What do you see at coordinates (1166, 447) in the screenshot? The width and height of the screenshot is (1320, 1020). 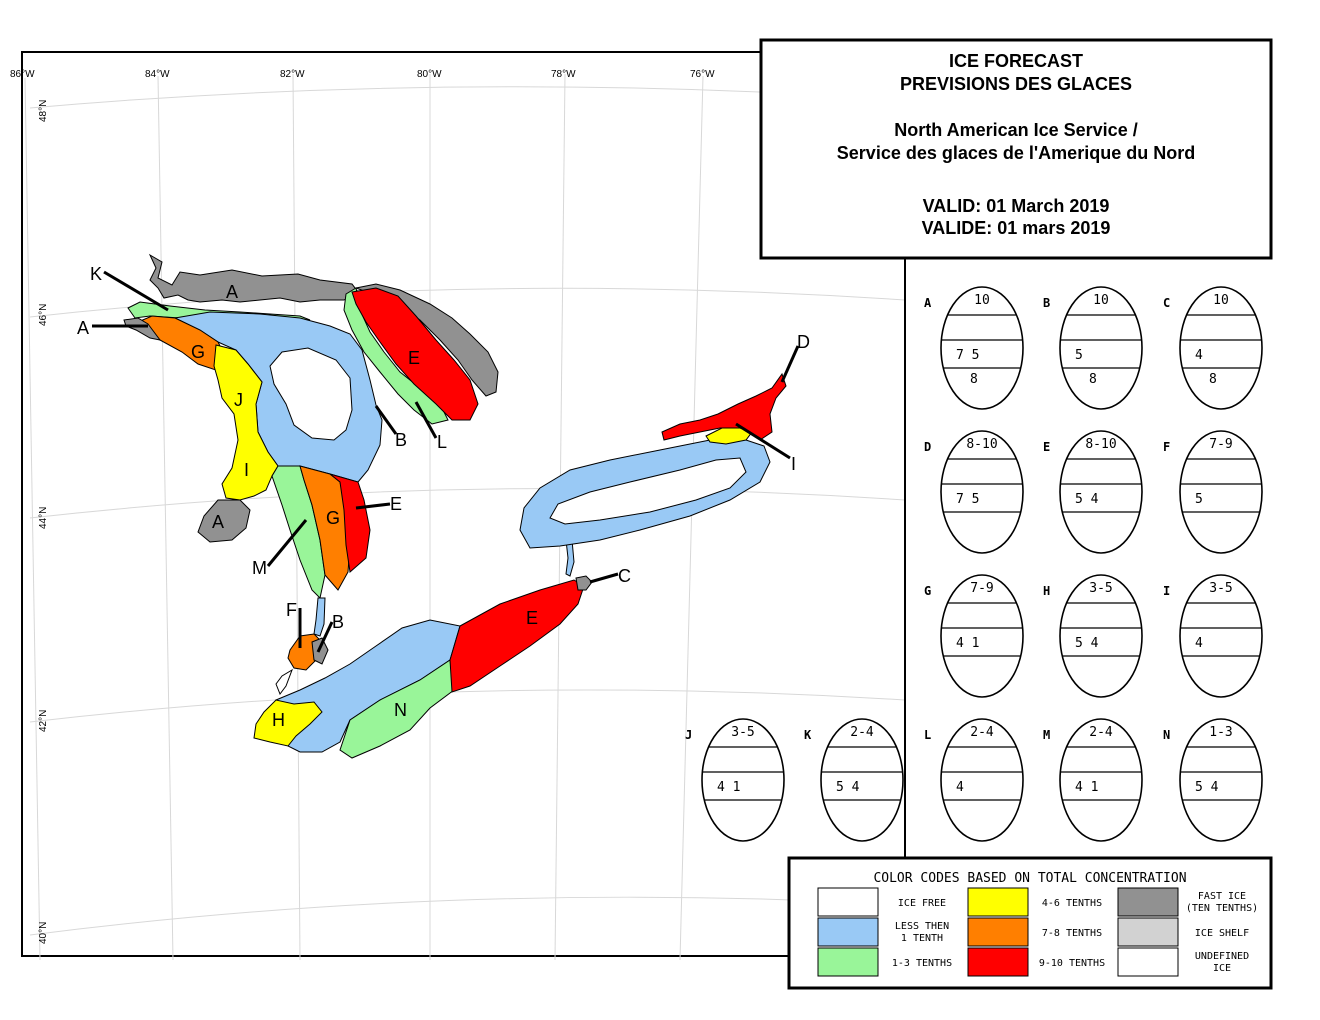 I see `egg-letter: F` at bounding box center [1166, 447].